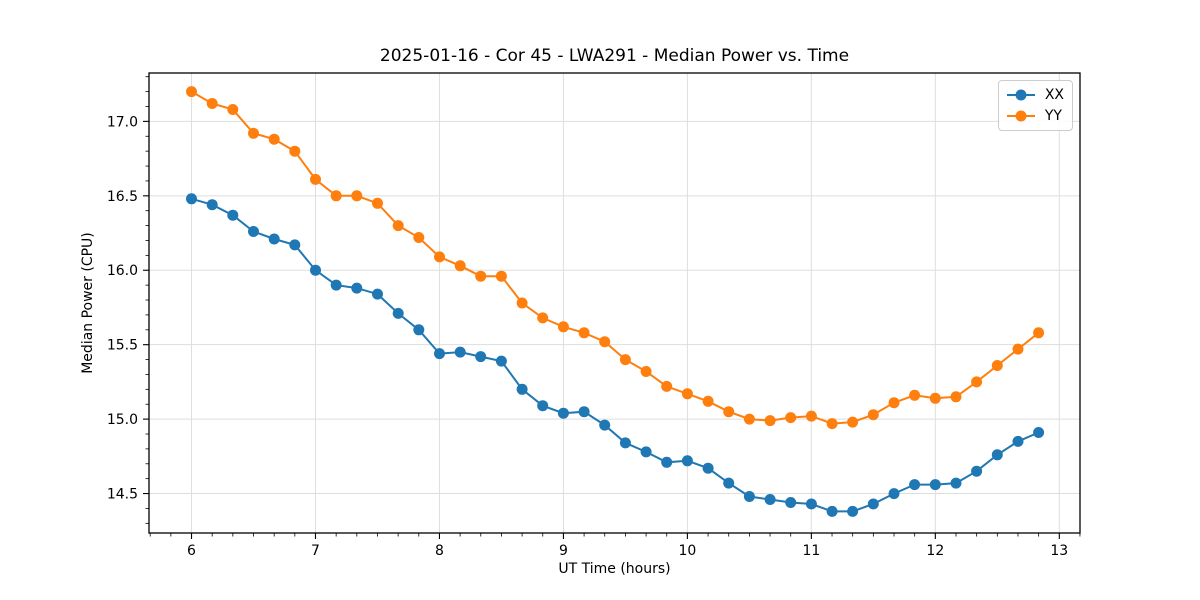 This screenshot has height=600, width=1200. What do you see at coordinates (315, 551) in the screenshot?
I see `x-tick-label: 7` at bounding box center [315, 551].